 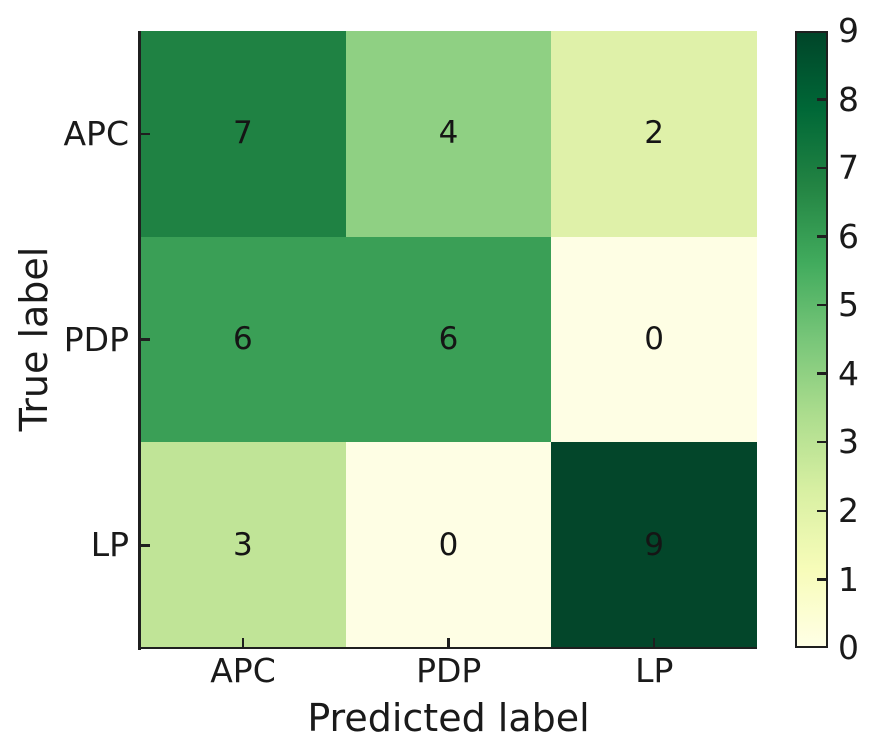 I want to click on x-ticklabel-apc: APC, so click(x=243, y=670).